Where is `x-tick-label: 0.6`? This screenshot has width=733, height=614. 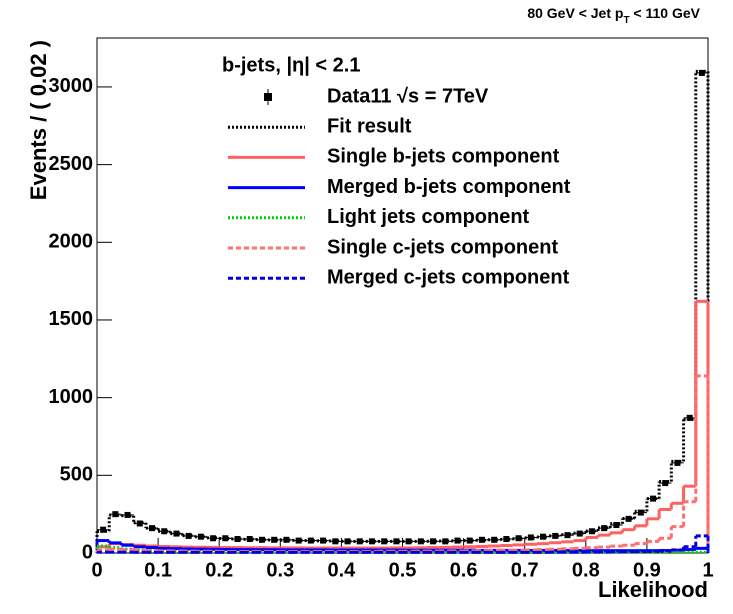 x-tick-label: 0.6 is located at coordinates (464, 570).